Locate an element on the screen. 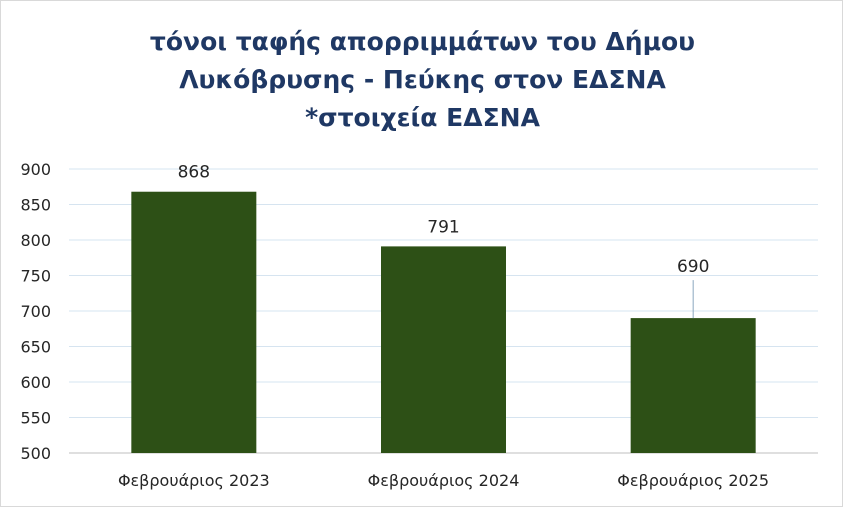 This screenshot has width=843, height=508. chart-title-line-1: τόνοι ταφής απορριμμάτων του Δήμου is located at coordinates (422, 41).